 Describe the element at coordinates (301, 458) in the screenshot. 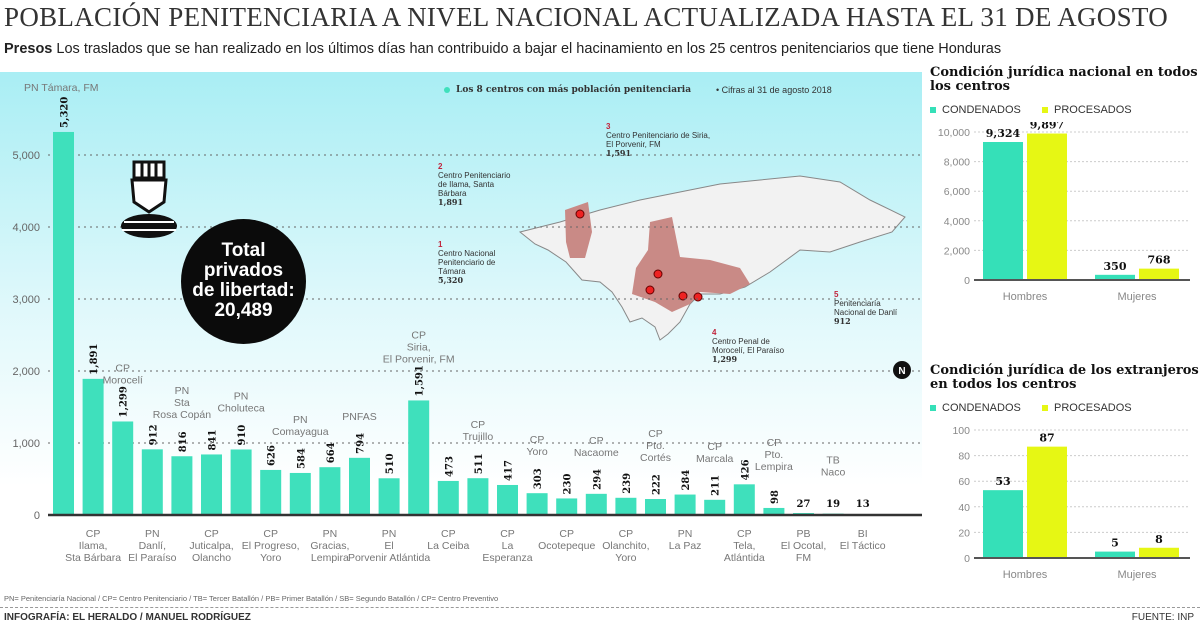

I see `bar-value-label: 584` at that location.